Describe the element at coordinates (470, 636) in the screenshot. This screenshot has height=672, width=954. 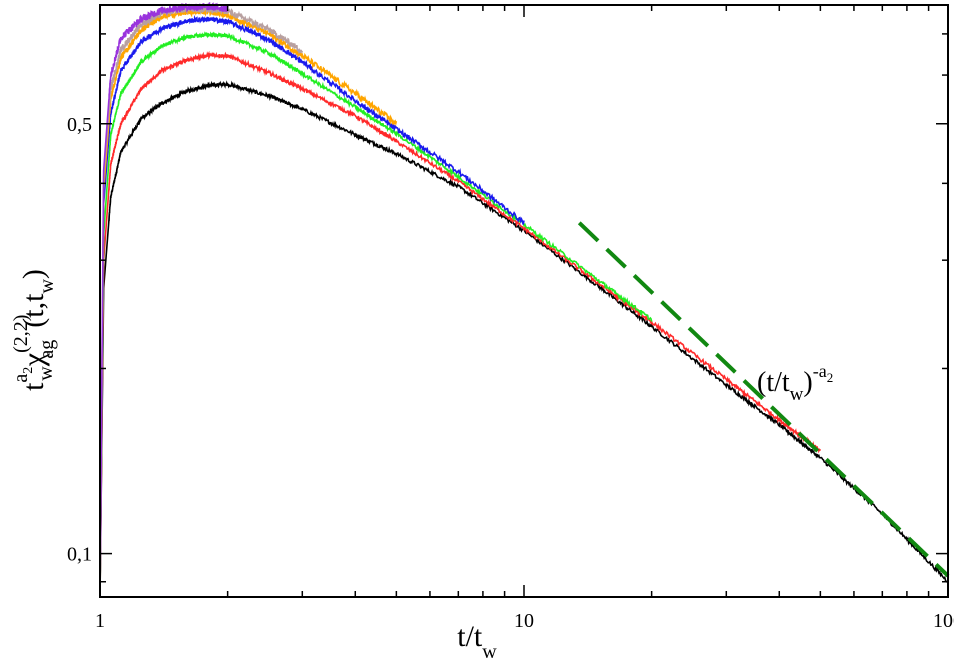
I see `x-axis-title-main: t/t` at that location.